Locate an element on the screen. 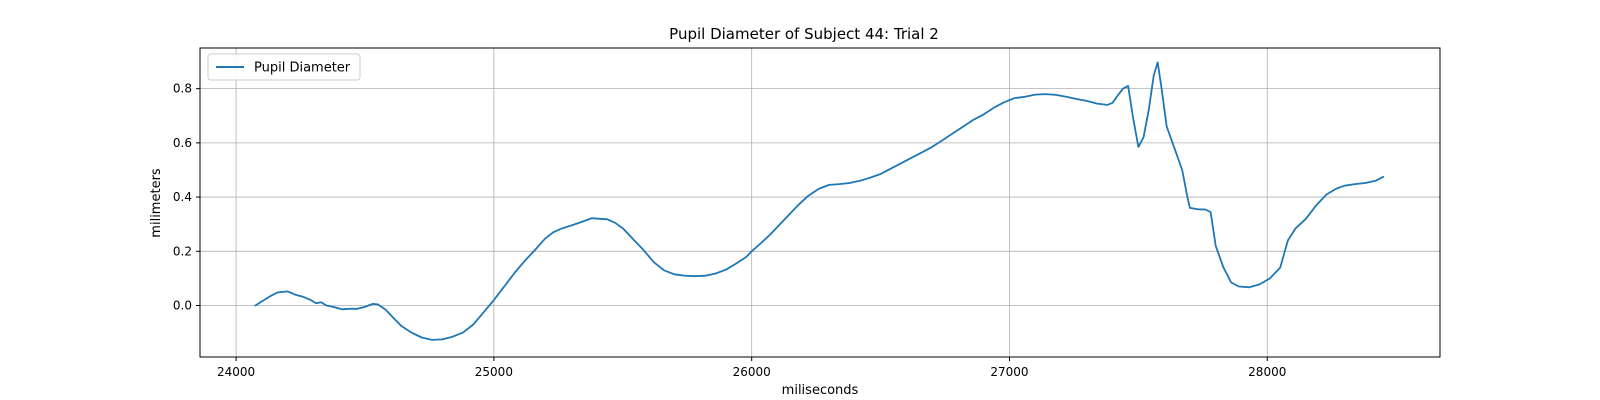 This screenshot has width=1600, height=400. legend: Pupil Diameter is located at coordinates (284, 67).